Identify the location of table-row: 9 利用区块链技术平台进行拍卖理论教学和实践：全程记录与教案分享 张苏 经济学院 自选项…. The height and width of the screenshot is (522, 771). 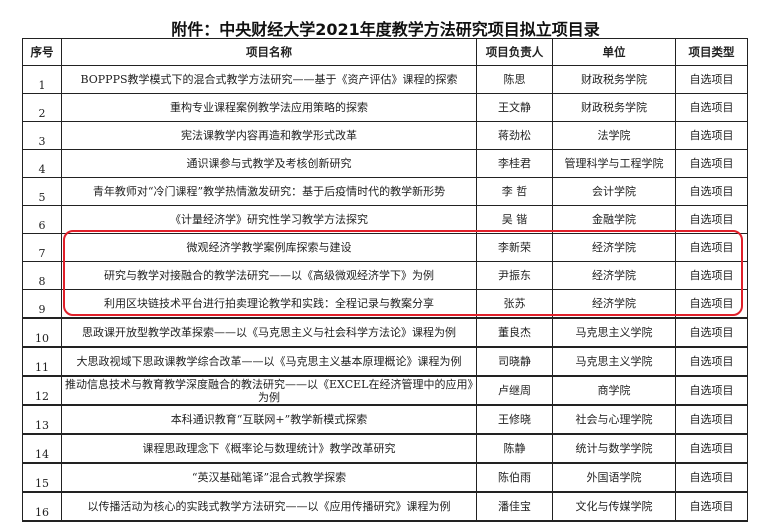
(385, 304).